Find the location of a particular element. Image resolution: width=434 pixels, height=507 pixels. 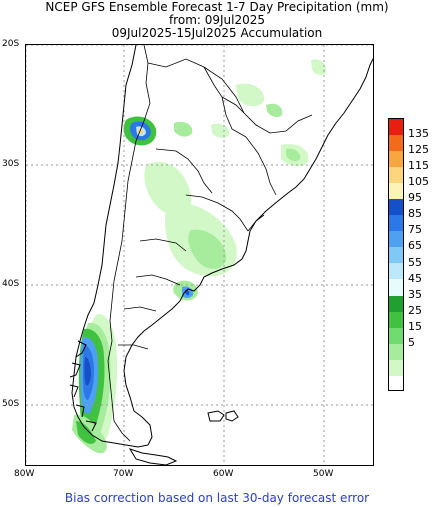

lon-label-80w: 80W is located at coordinates (24, 474).